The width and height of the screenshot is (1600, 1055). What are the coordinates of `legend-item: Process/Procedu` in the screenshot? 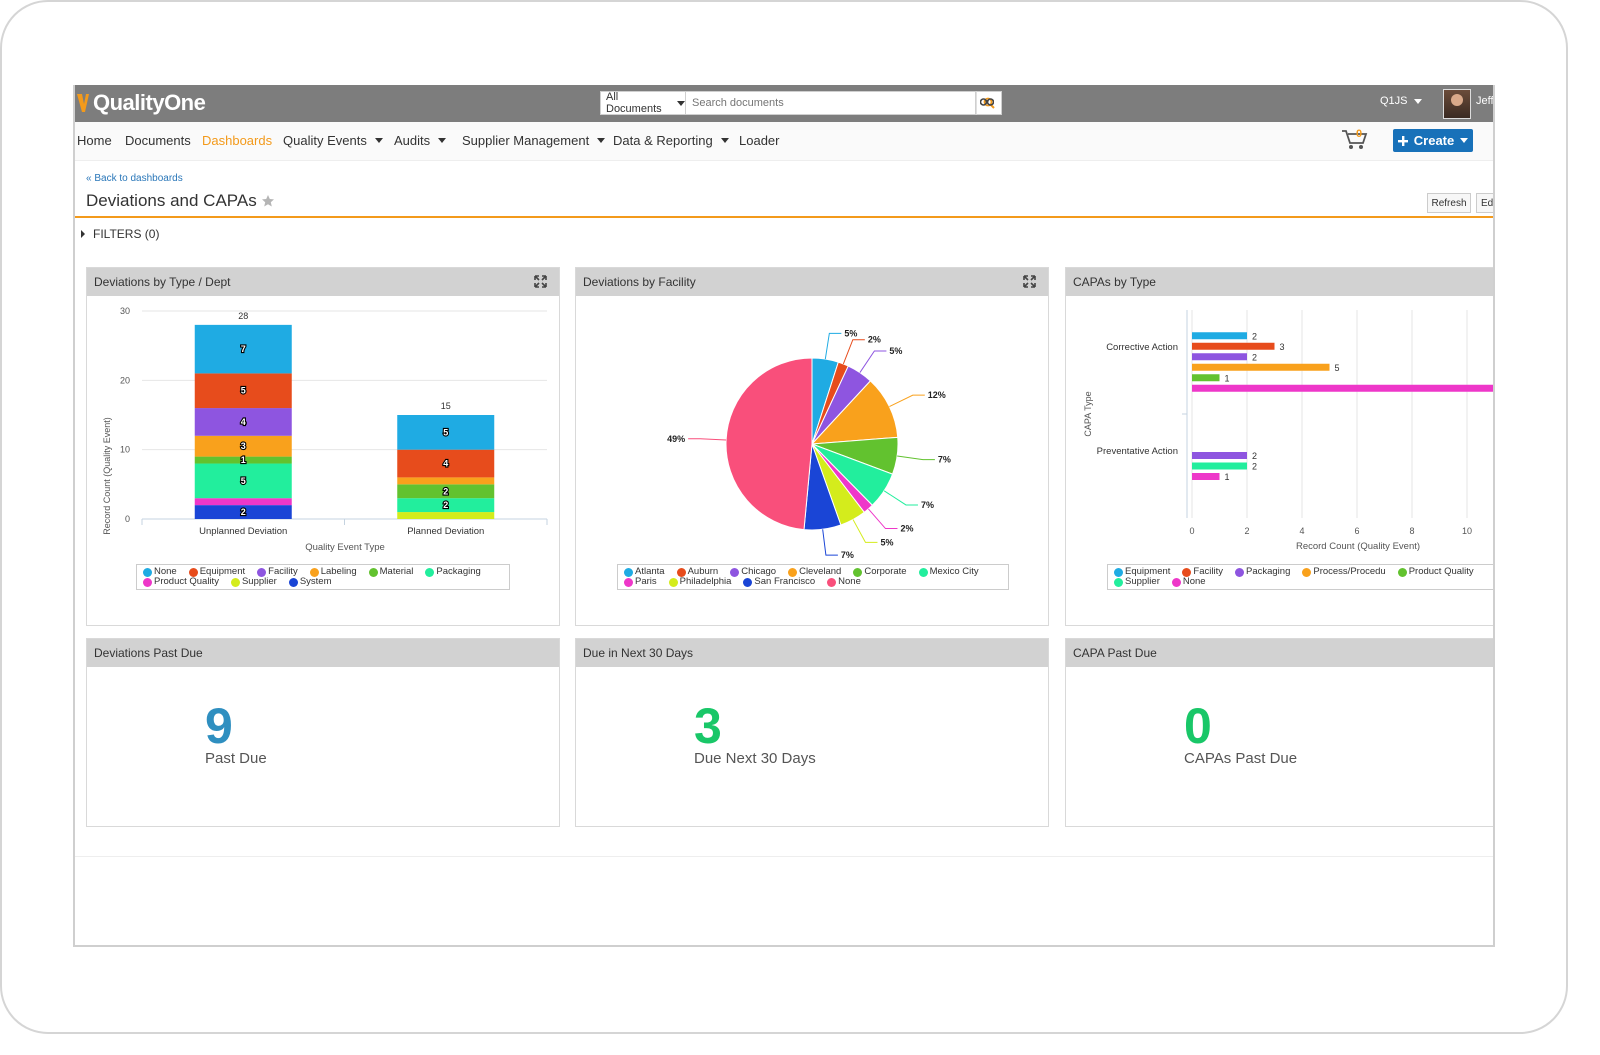 It's located at (1344, 571).